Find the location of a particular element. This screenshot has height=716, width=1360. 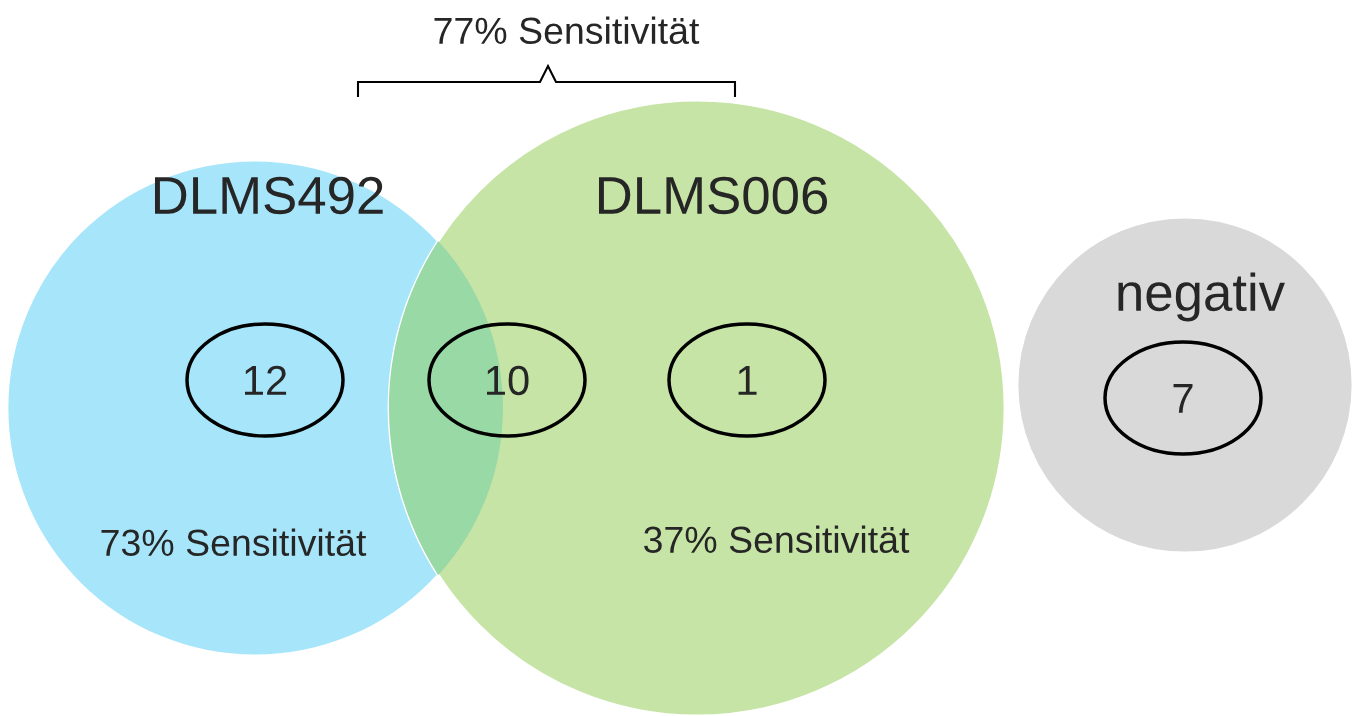

category-label: DLMS492 is located at coordinates (268, 195).